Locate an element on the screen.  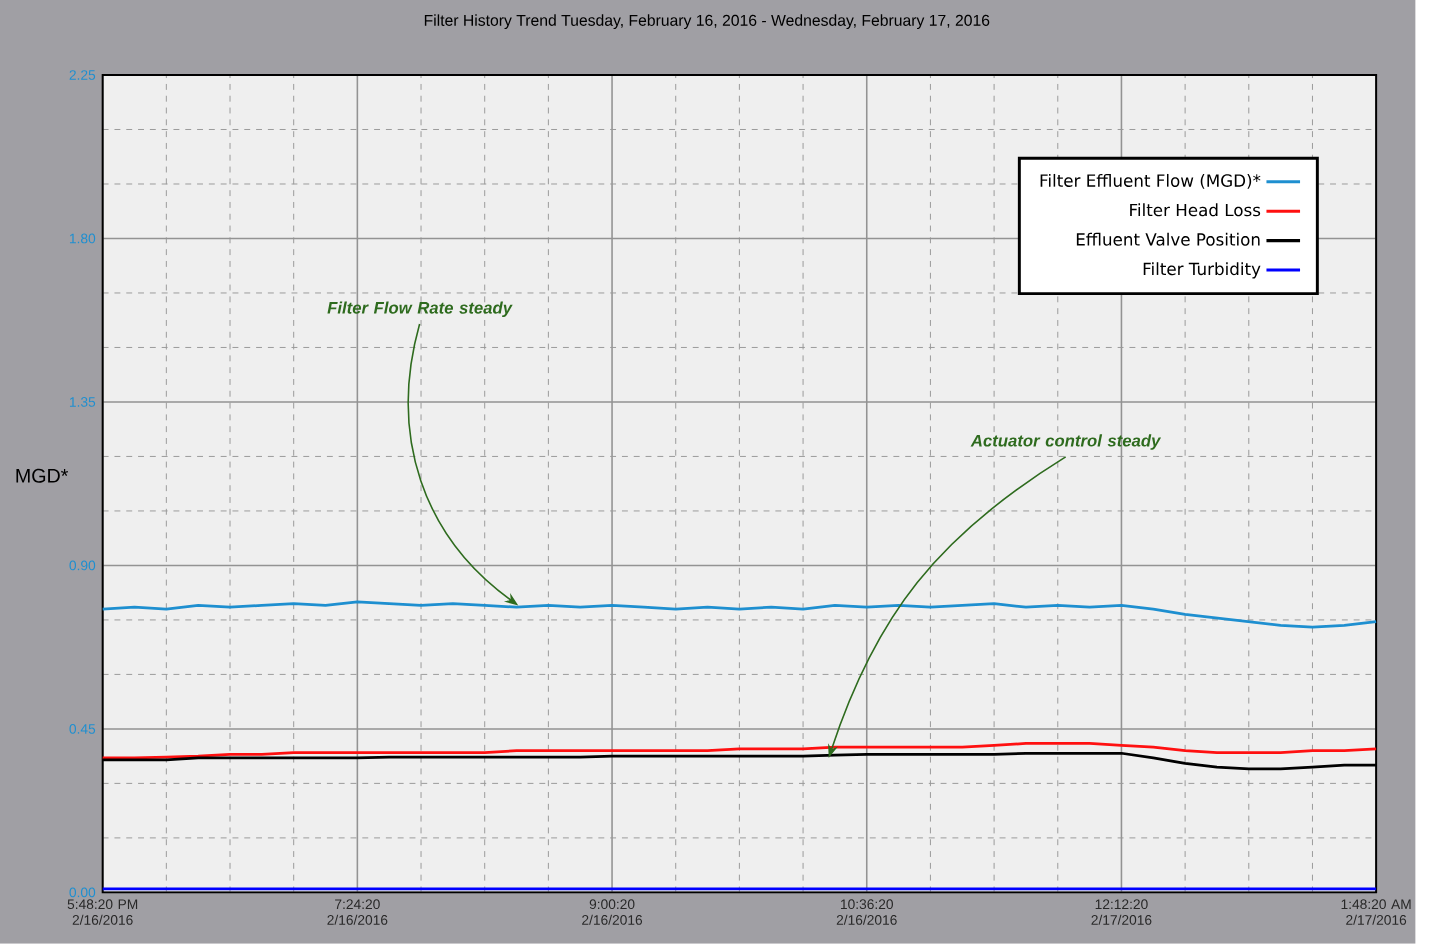
annotation: Actuator control steady is located at coordinates (1066, 442).